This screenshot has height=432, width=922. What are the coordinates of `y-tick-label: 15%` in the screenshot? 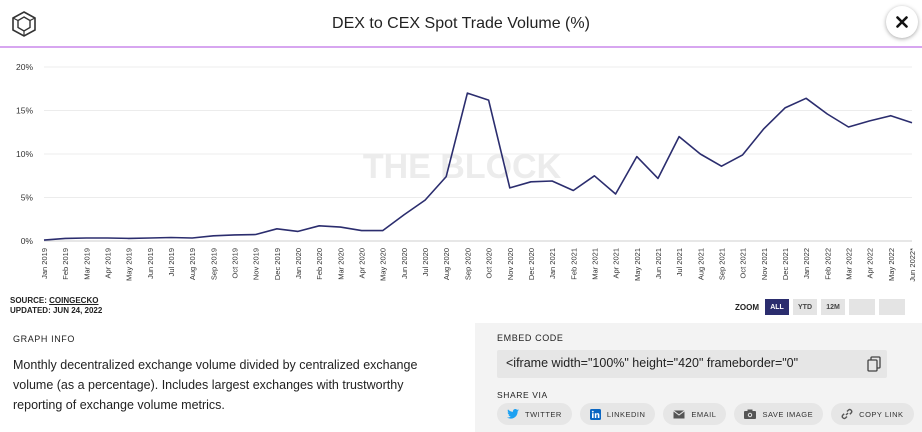 It's located at (24, 111).